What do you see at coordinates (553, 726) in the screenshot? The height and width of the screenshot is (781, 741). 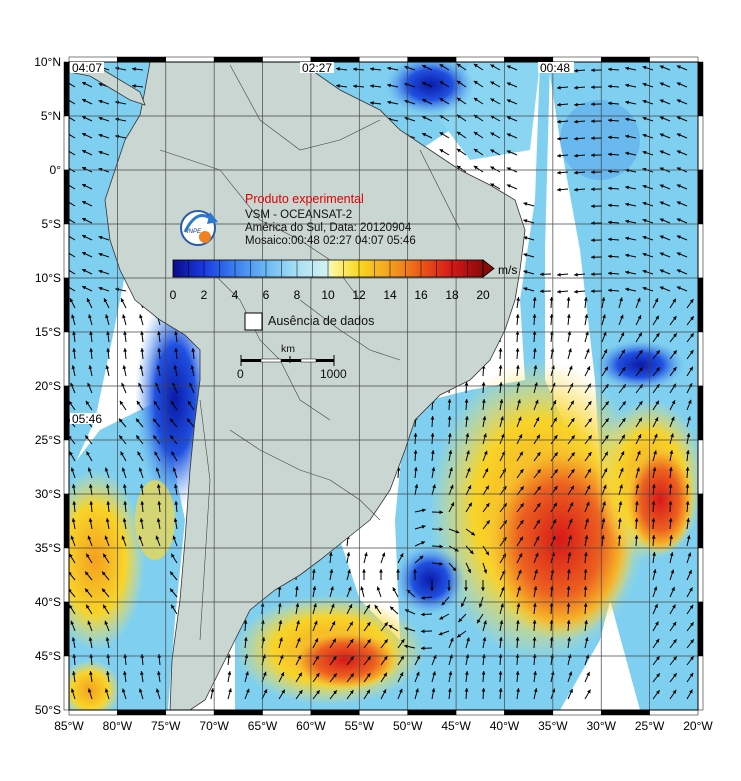 I see `lon-label: 35°W` at bounding box center [553, 726].